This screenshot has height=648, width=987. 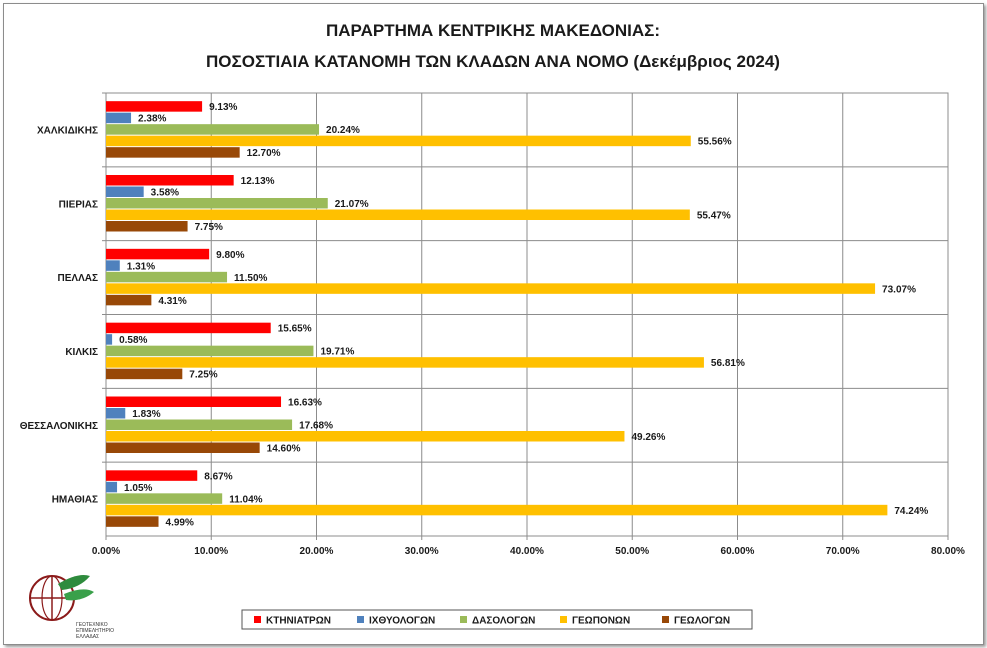 I want to click on chart-title: ΠΑΡΑΡΤΗΜΑ ΚΕΝΤΡΙΚΗΣ ΜΑΚΕΔΟΝΙΑΣ:, so click(x=493, y=30).